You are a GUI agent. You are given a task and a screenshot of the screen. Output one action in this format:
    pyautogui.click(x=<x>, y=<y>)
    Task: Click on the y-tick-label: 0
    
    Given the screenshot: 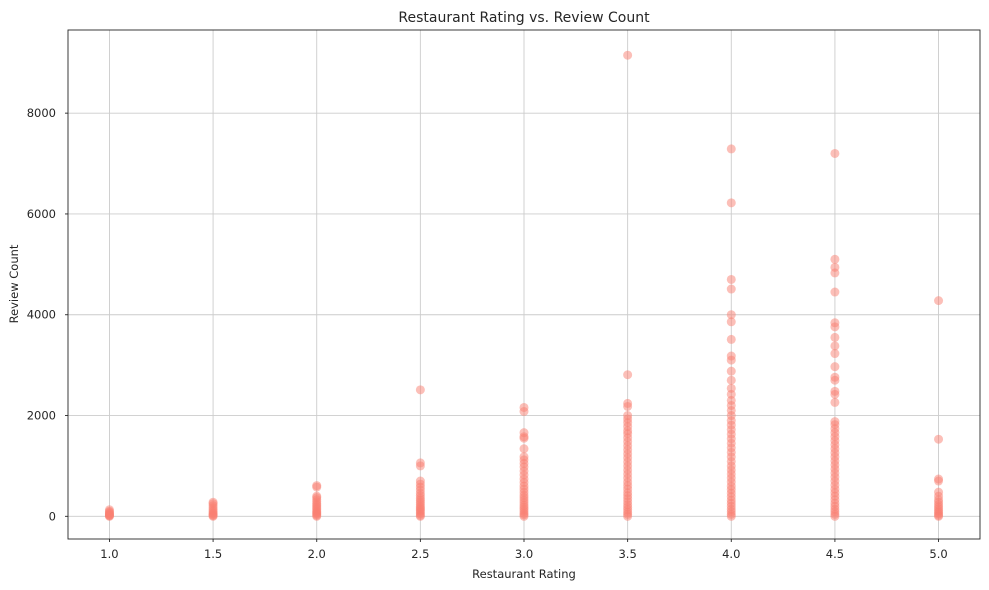 What is the action you would take?
    pyautogui.click(x=52, y=516)
    